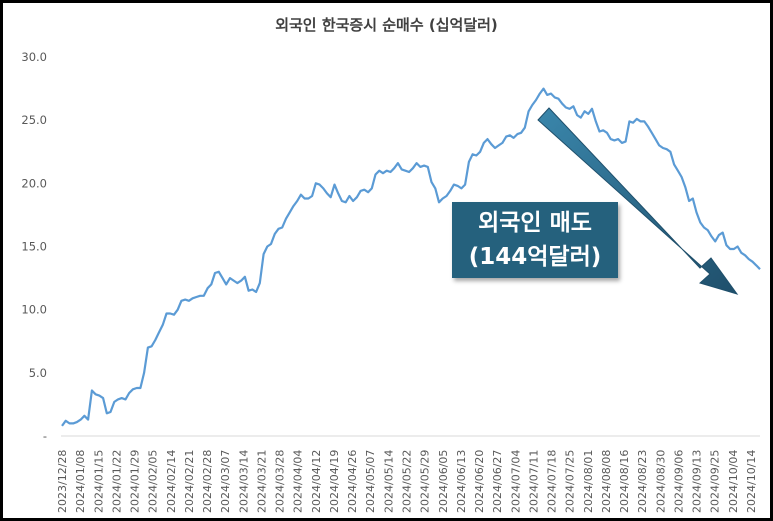  I want to click on x-tick-label: 2024/04/19, so click(334, 481).